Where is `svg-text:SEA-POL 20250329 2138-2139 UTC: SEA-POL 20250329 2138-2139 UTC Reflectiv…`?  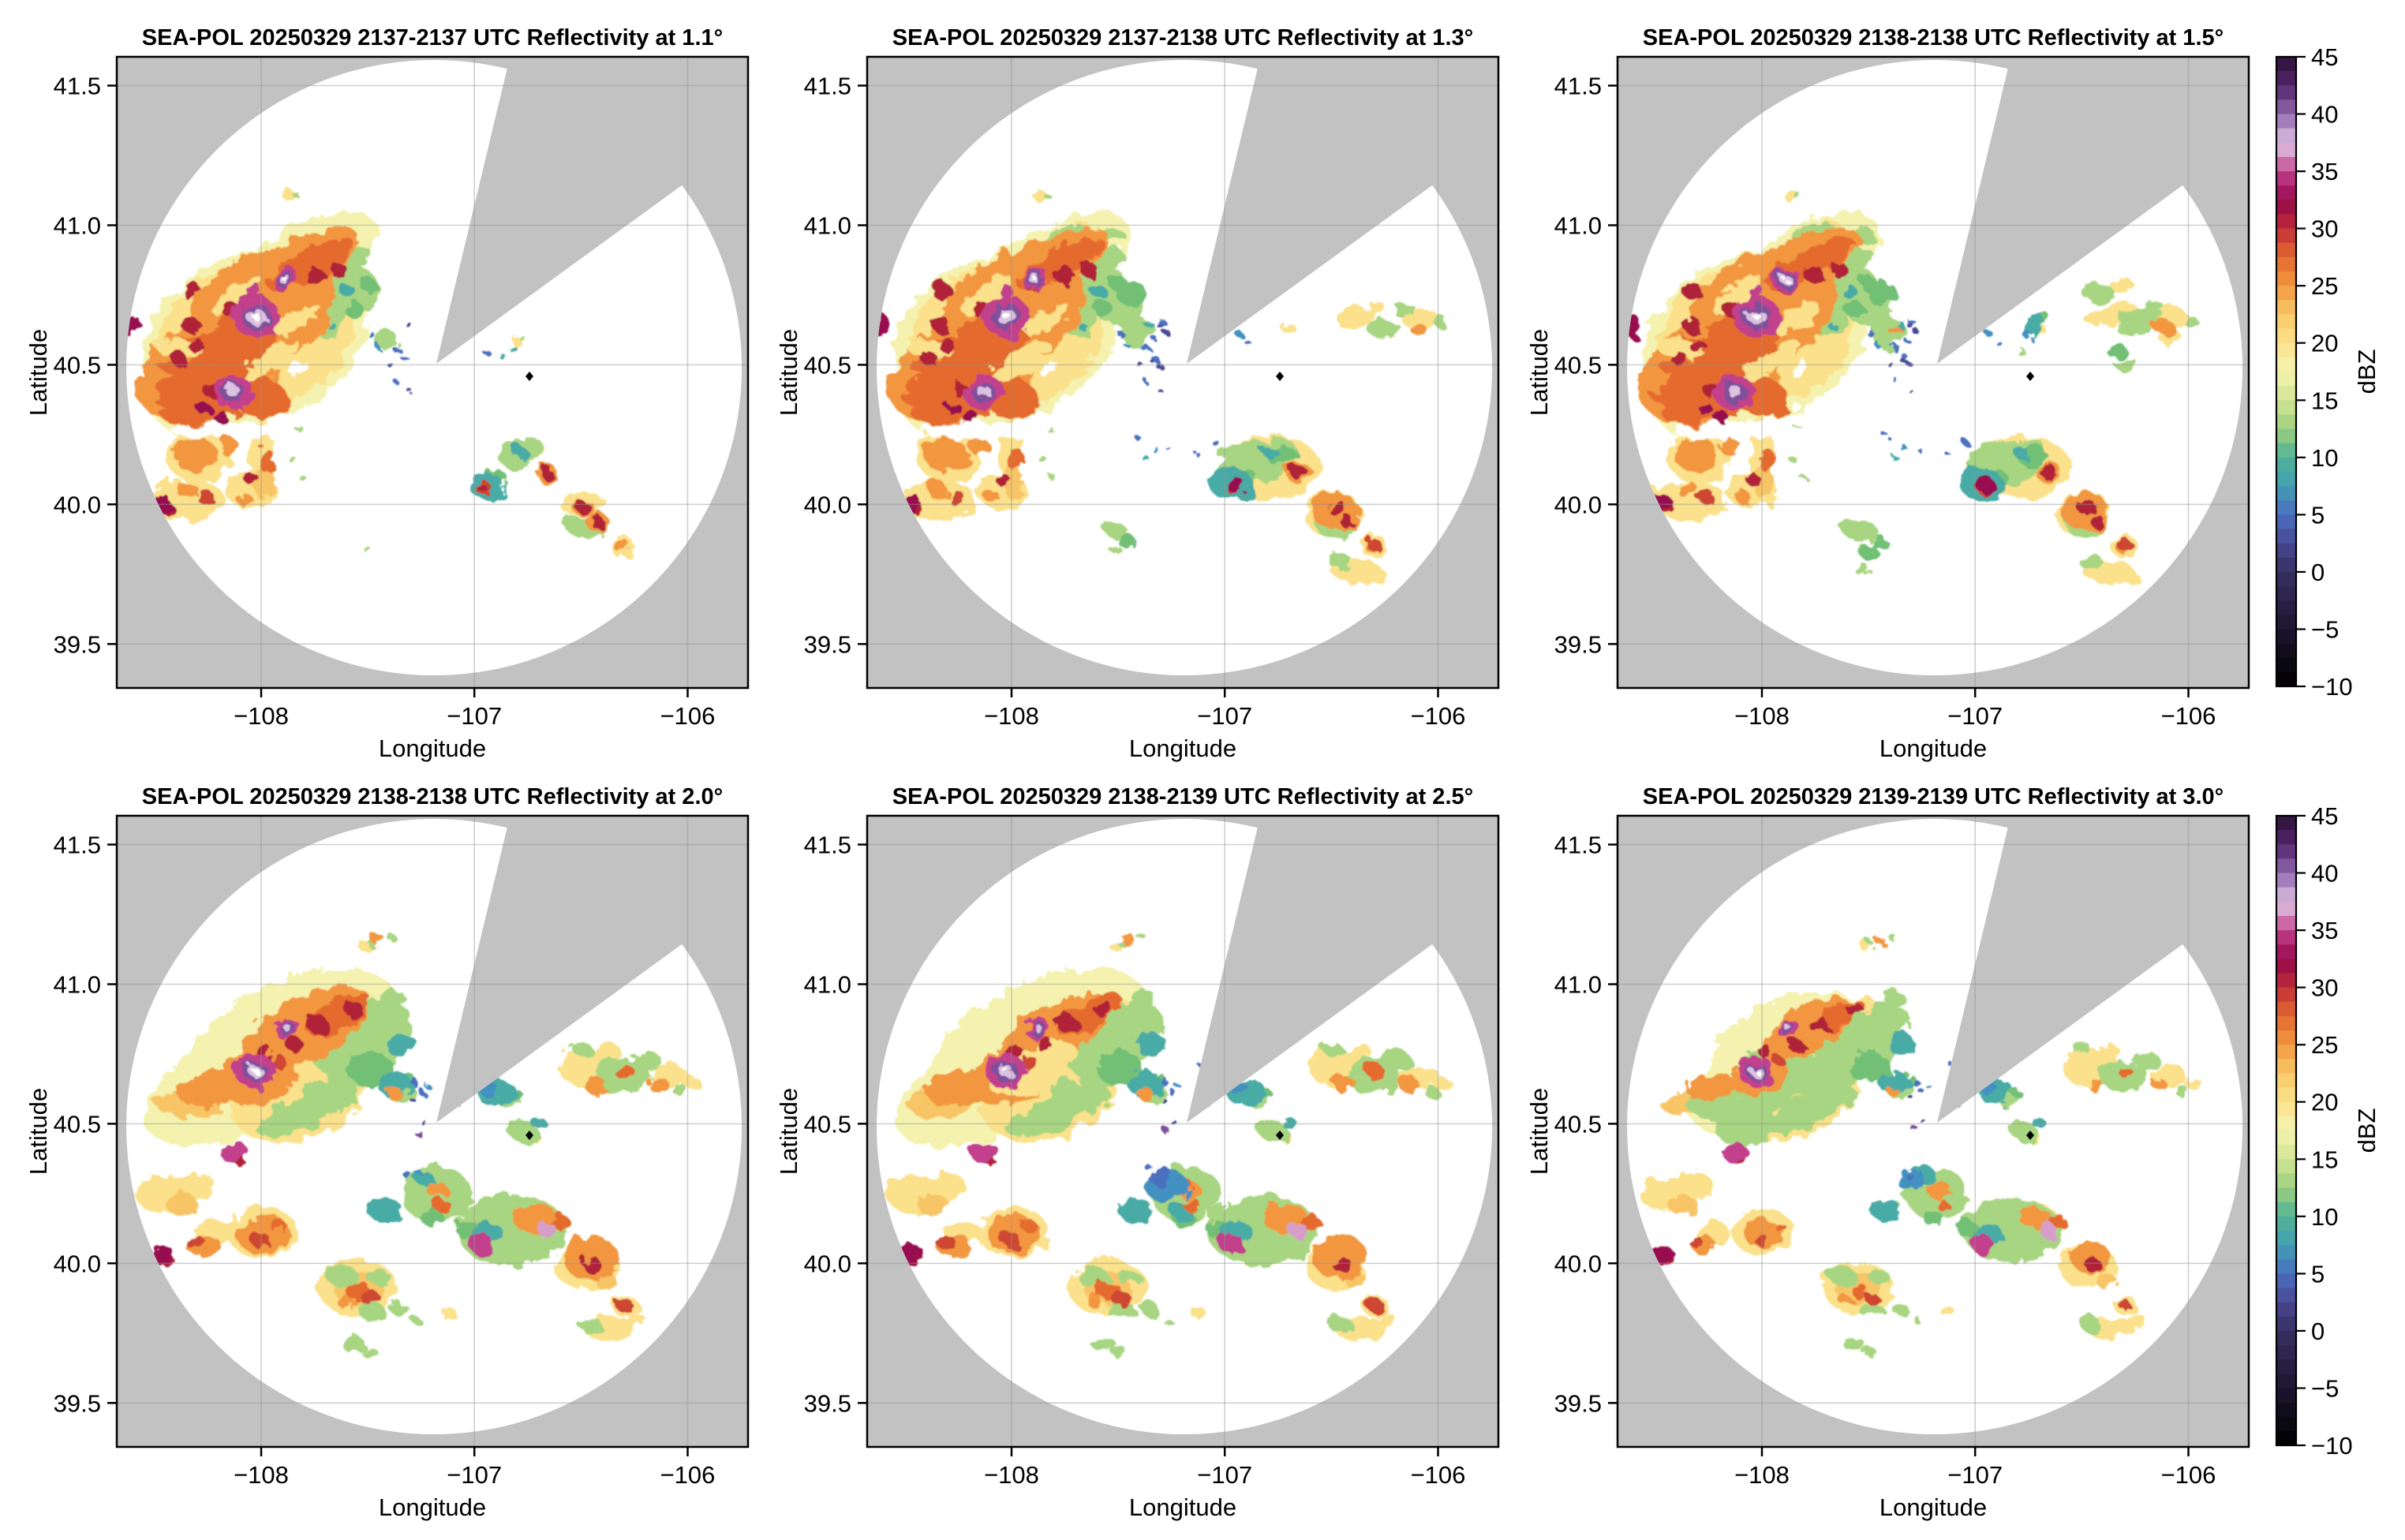
svg-text:SEA-POL 20250329 2138-2139 UTC: SEA-POL 20250329 2138-2139 UTC Reflectiv… is located at coordinates (1182, 796).